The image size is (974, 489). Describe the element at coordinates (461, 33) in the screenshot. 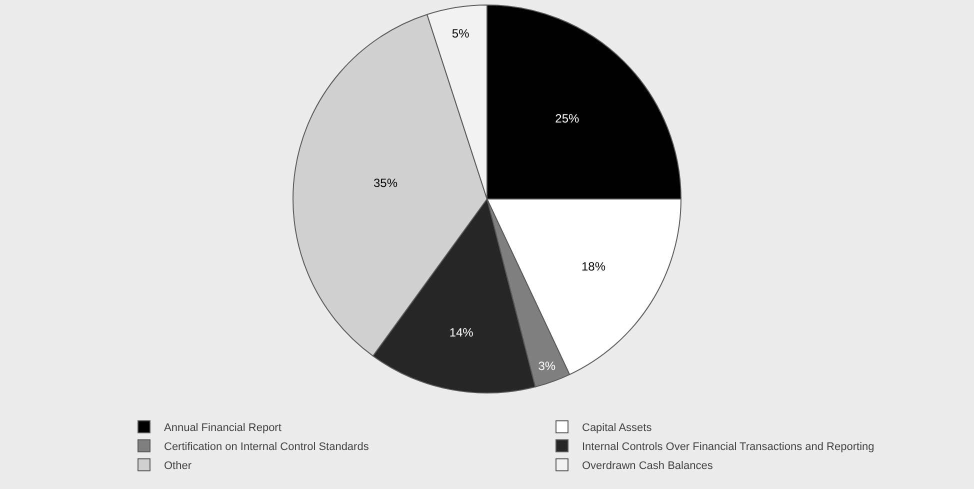

I see `data-label: 5%` at that location.